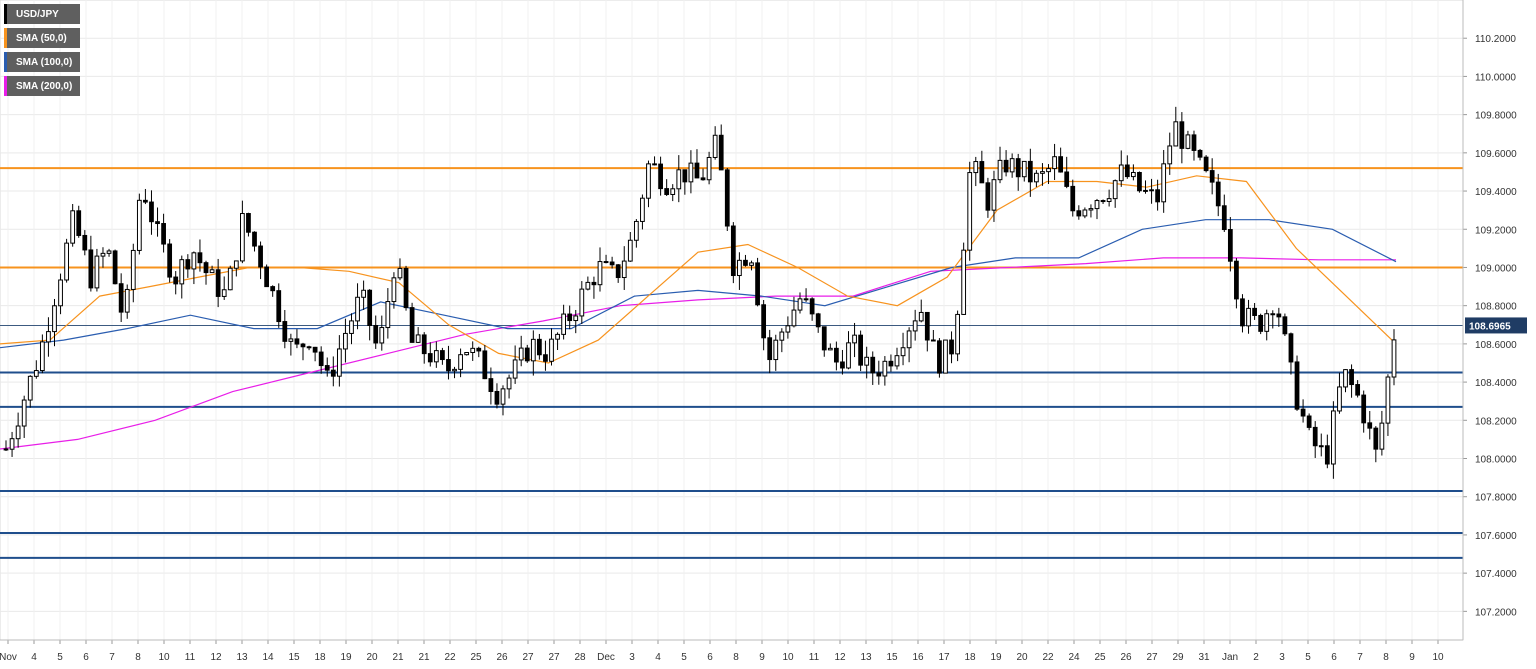  I want to click on y-tick-label: 110.0000, so click(1495, 77).